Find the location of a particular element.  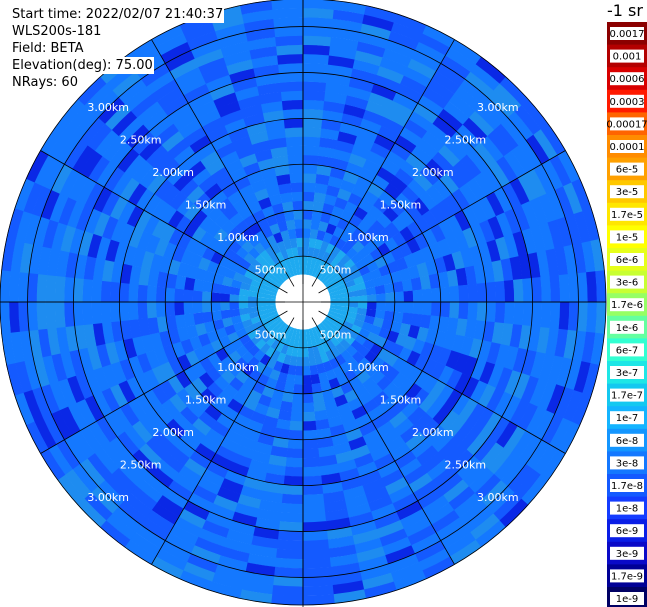

azimuth-spoke is located at coordinates (223, 163).